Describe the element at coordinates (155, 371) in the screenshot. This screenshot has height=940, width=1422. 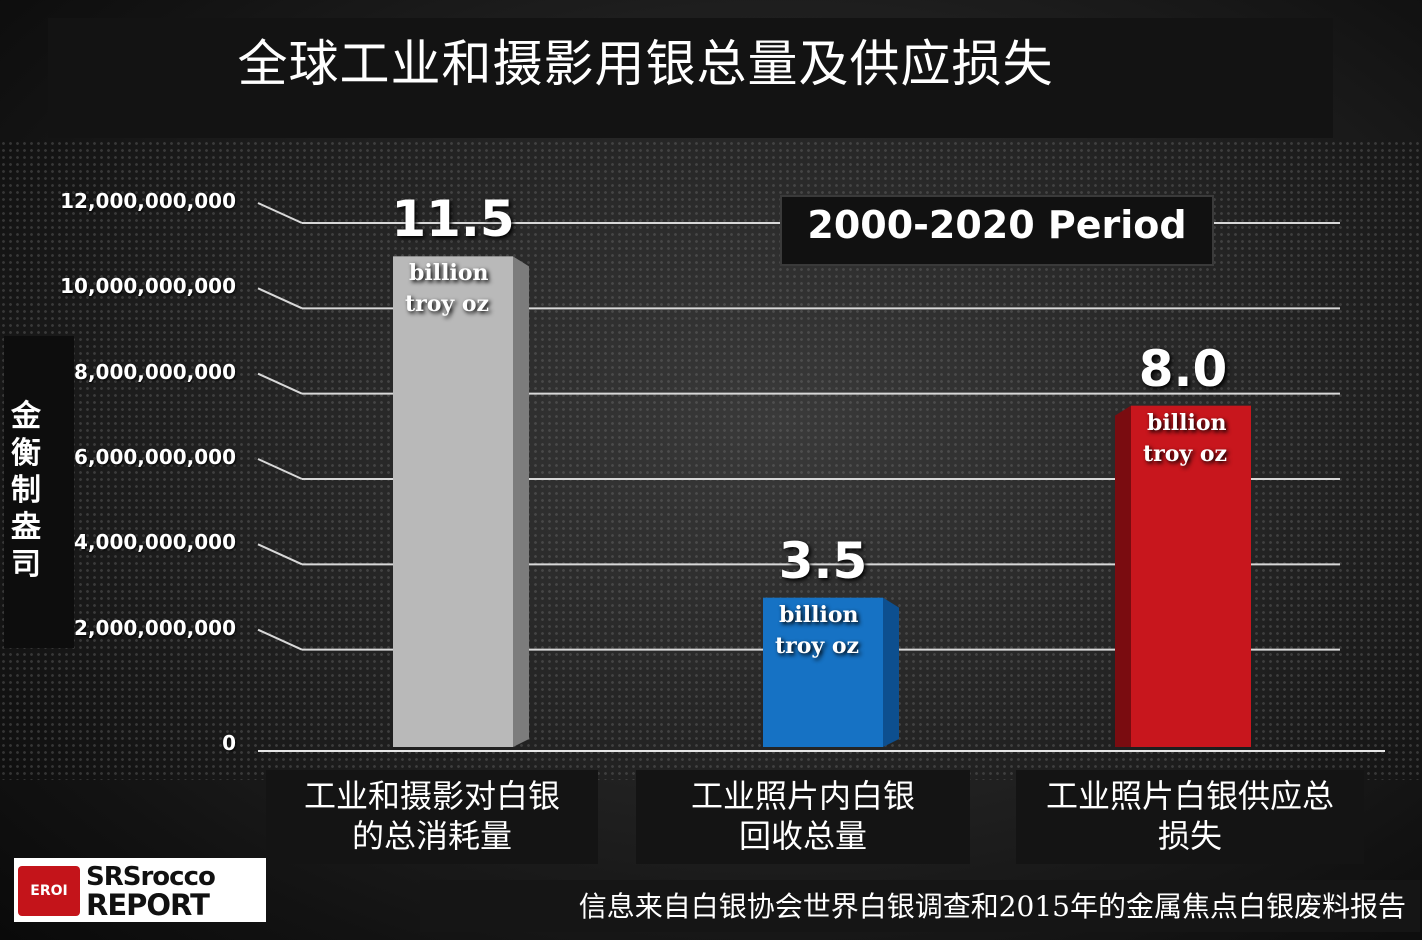
I see `y-tick-label: 8,000,000,000` at that location.